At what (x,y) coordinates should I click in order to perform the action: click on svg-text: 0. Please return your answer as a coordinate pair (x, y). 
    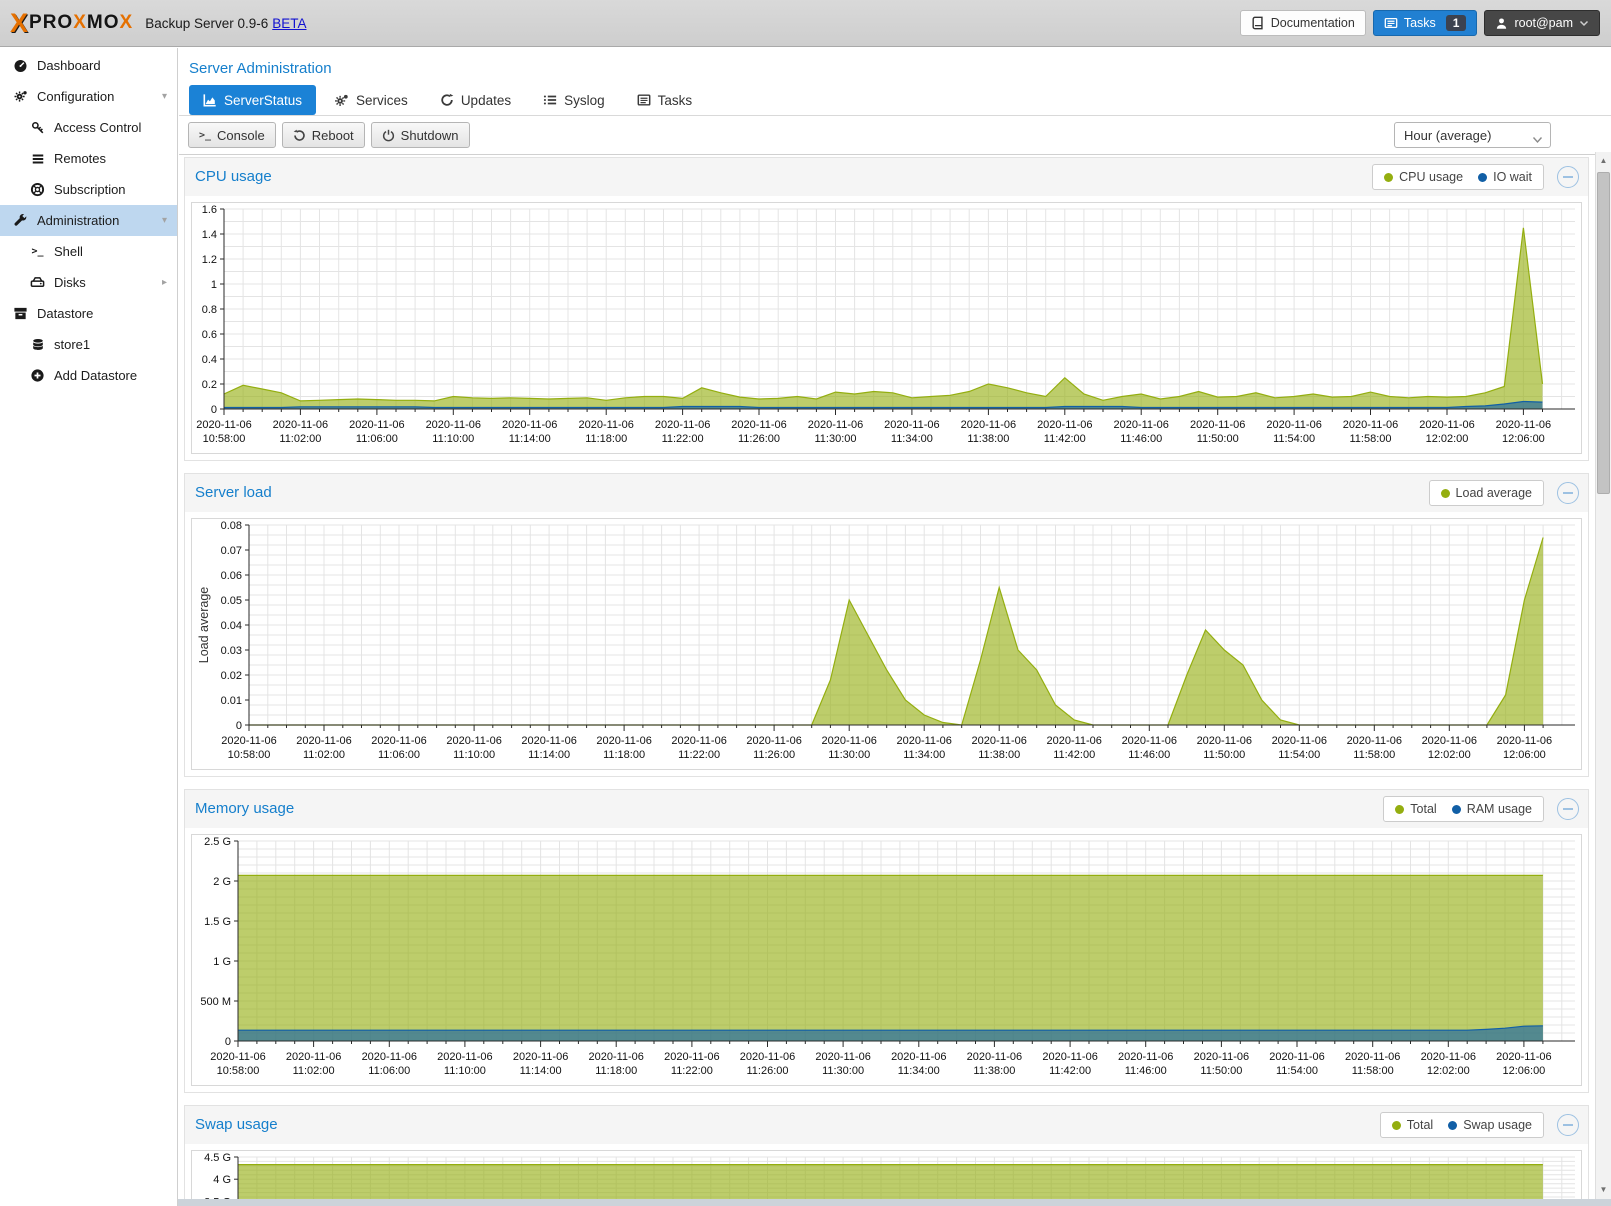
    Looking at the image, I should click on (228, 1042).